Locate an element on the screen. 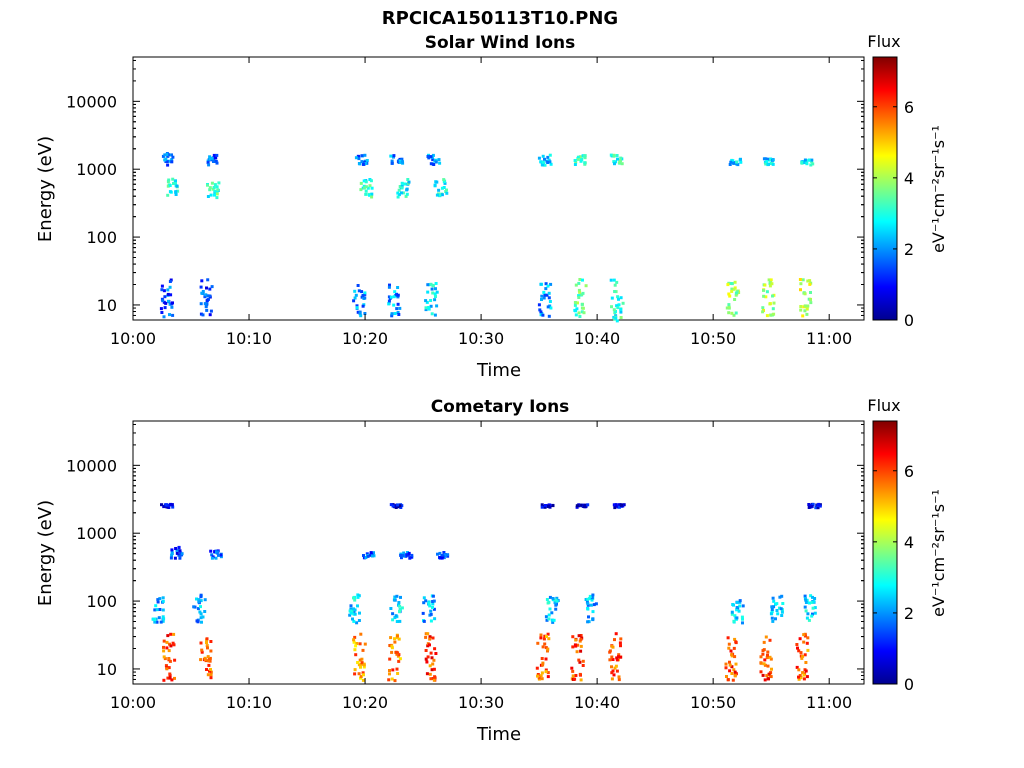 This screenshot has width=1024, height=768. x-tick-label: 10:00 is located at coordinates (133, 702).